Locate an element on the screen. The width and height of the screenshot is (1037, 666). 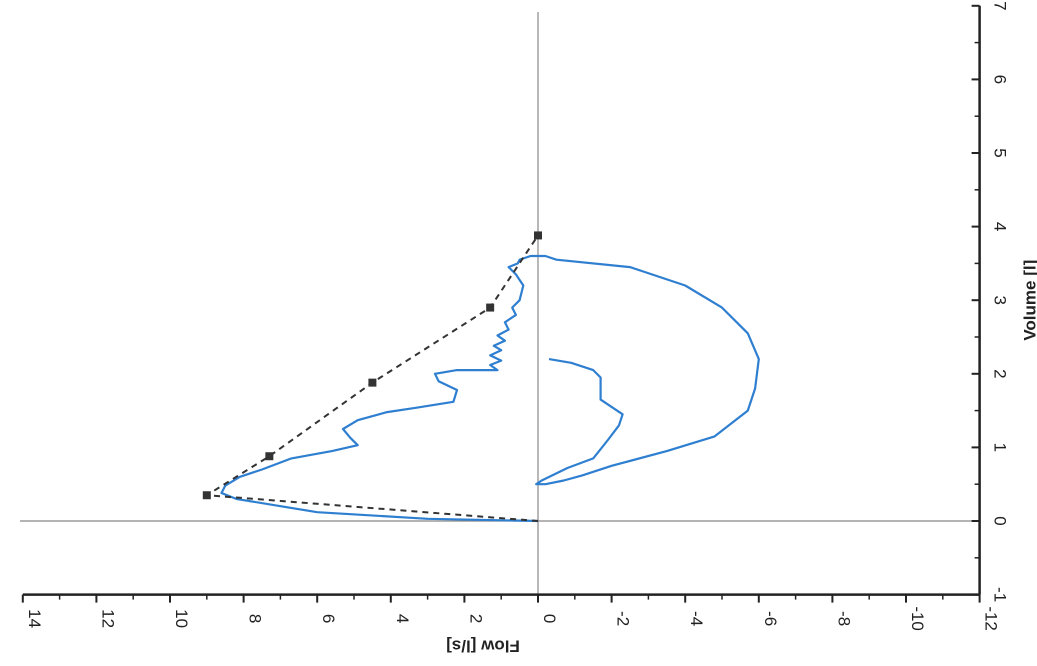
flow-tick-label: -6 is located at coordinates (770, 618).